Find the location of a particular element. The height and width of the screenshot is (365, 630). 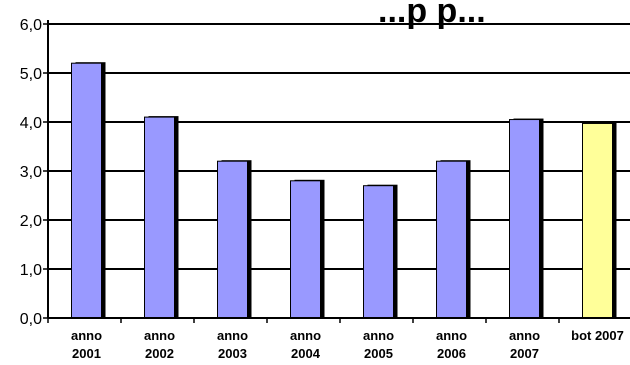

y-tick-label: 3,0 is located at coordinates (31, 172).